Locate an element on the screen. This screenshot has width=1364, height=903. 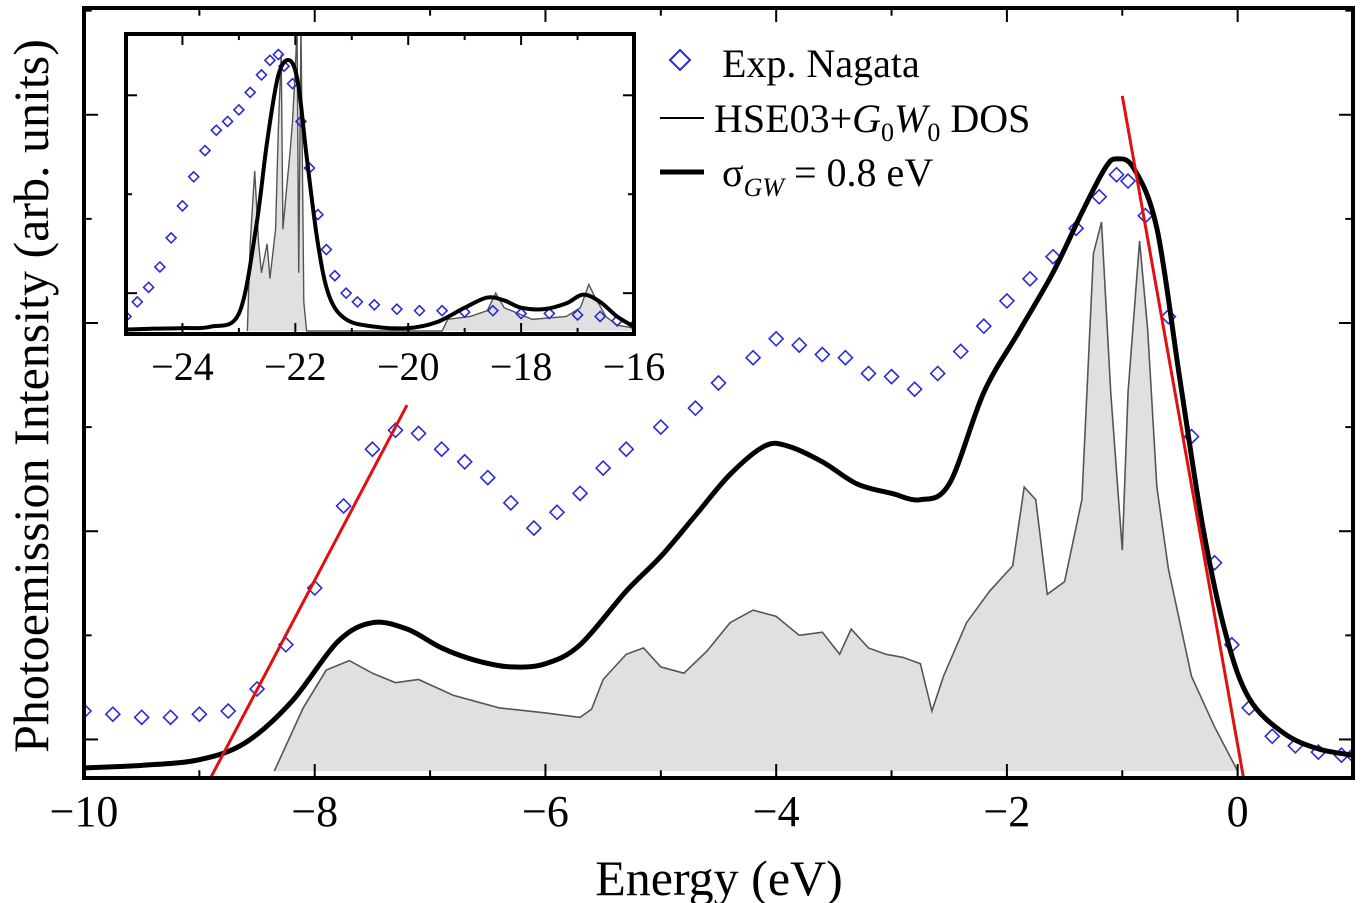
legend-label-exp-nagata: Exp. Nagata is located at coordinates (821, 63).